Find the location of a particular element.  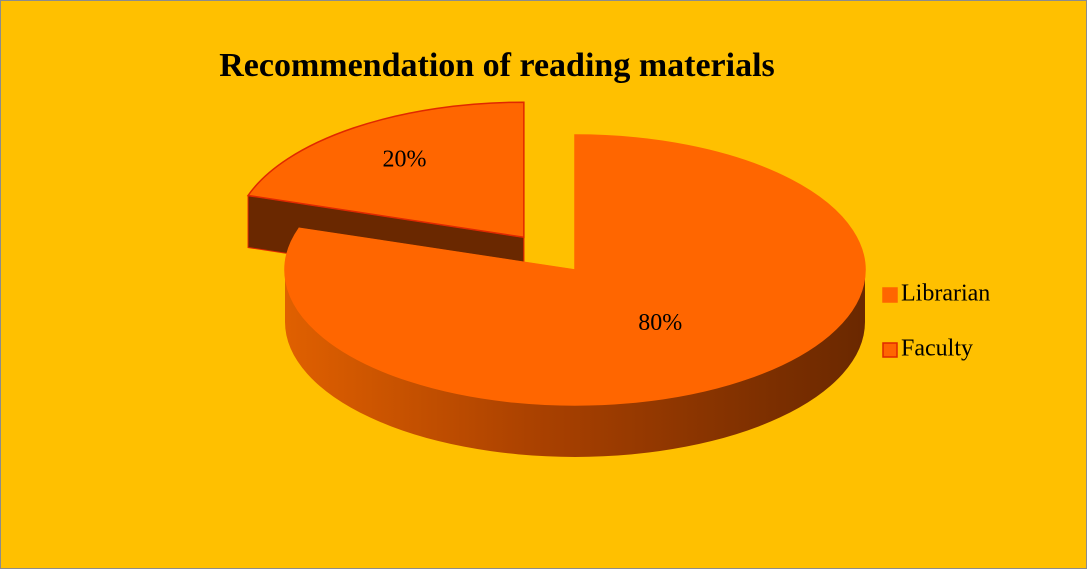

legend-label: Librarian is located at coordinates (945, 294).